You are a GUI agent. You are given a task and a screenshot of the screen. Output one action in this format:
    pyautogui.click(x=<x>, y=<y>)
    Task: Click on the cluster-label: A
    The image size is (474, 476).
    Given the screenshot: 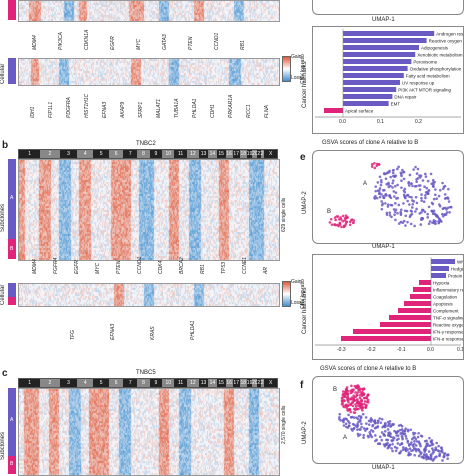 What is the action you would take?
    pyautogui.click(x=345, y=438)
    